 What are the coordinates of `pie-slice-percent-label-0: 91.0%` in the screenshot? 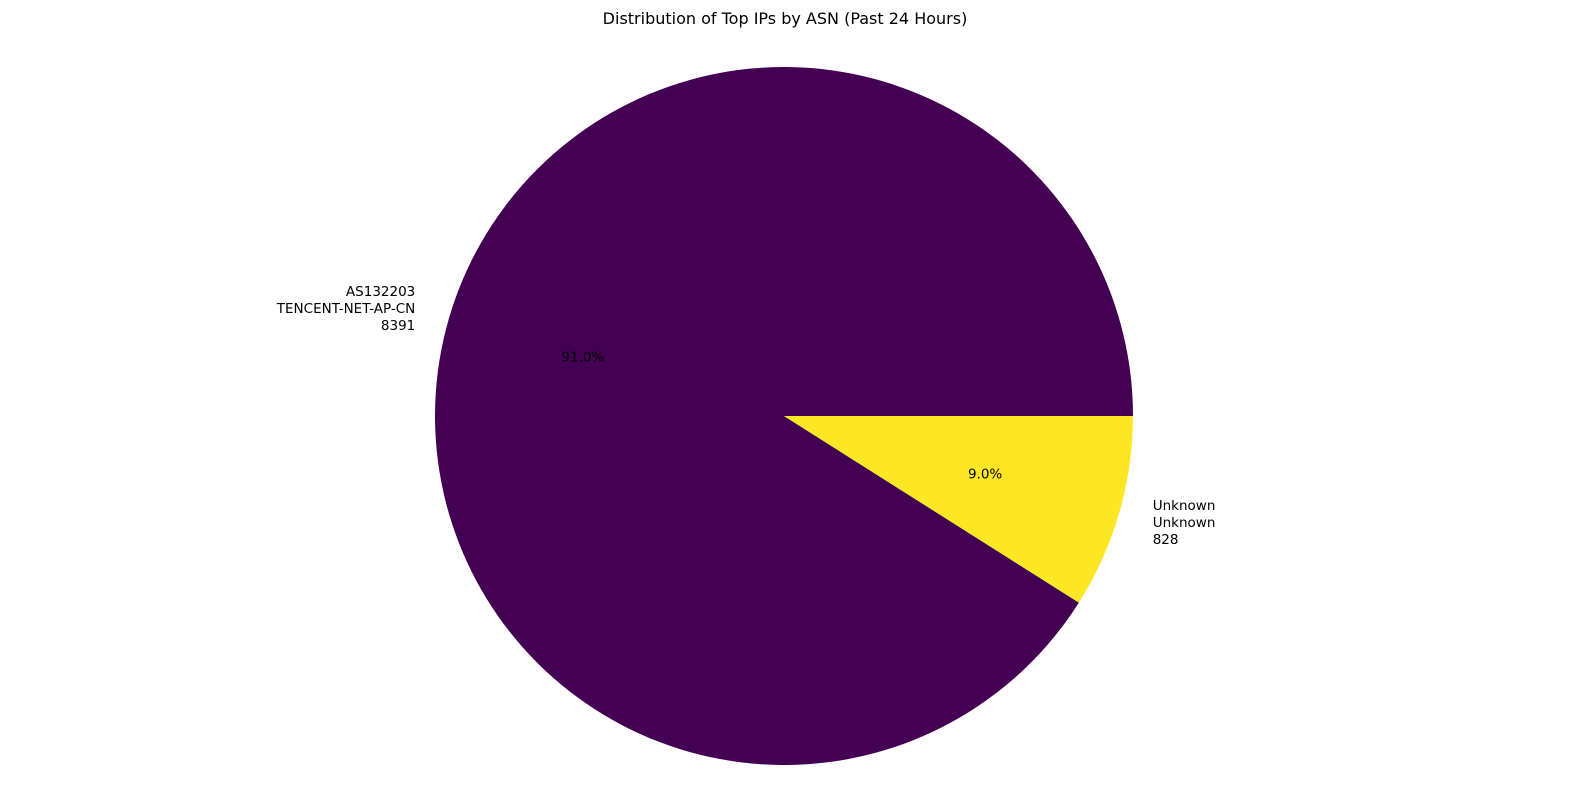 It's located at (582, 358).